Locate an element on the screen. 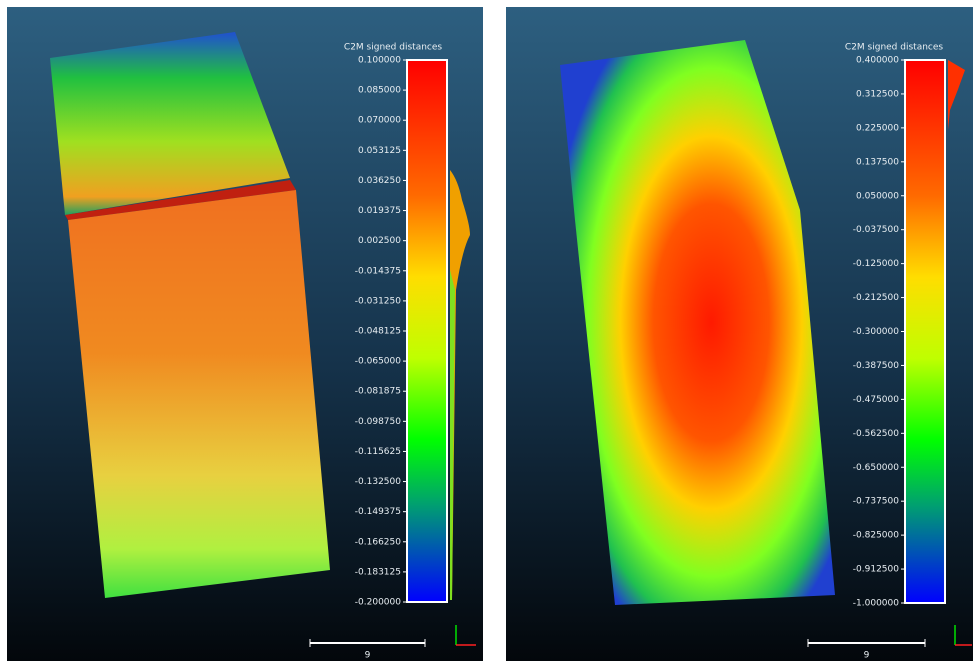 This screenshot has height=665, width=973. scale-label: -0.212500 is located at coordinates (876, 298).